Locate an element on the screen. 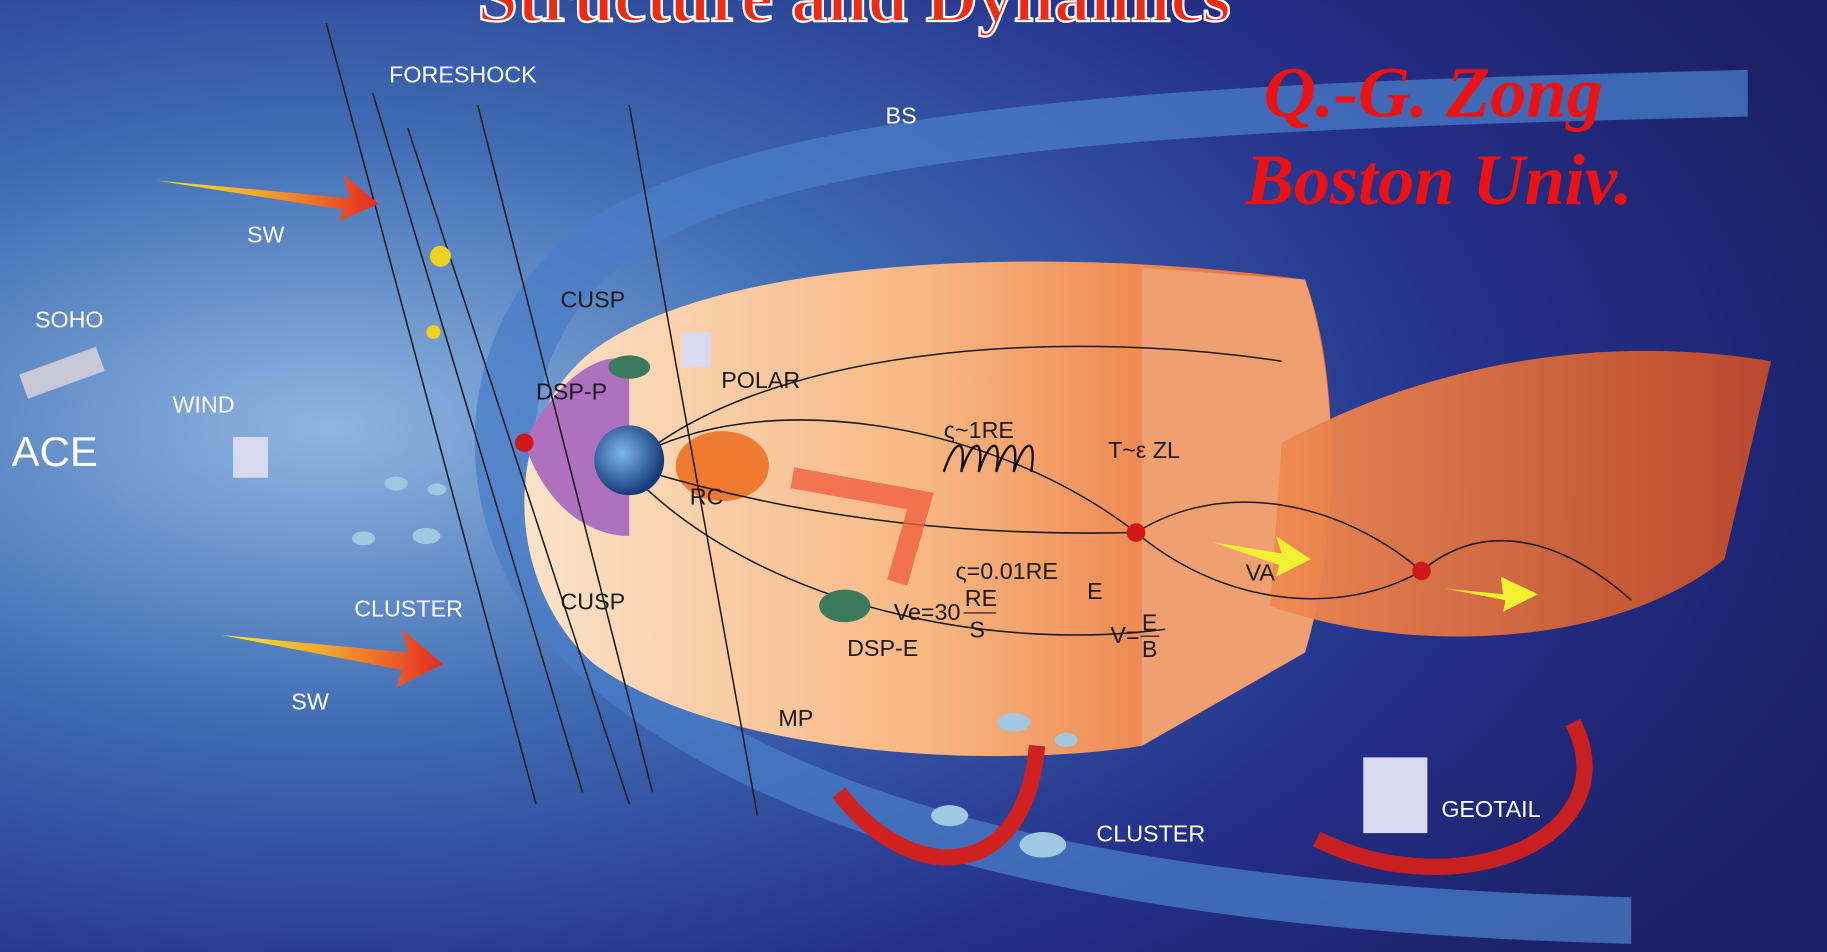 Image resolution: width=1827 pixels, height=952 pixels. earth is located at coordinates (629, 460).